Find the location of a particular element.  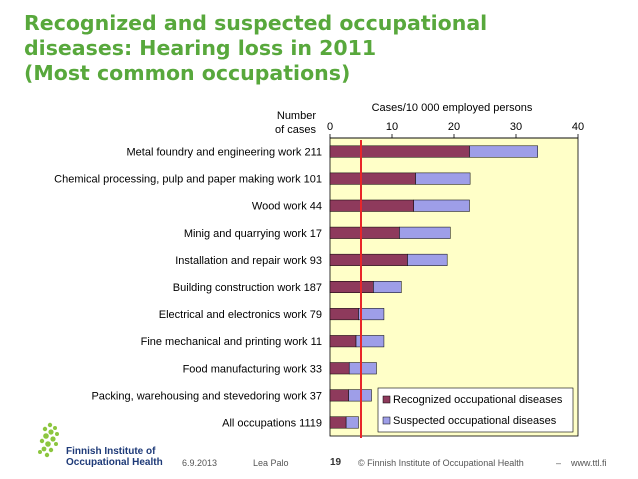

category-label: Installation and repair work 93 is located at coordinates (248, 261).